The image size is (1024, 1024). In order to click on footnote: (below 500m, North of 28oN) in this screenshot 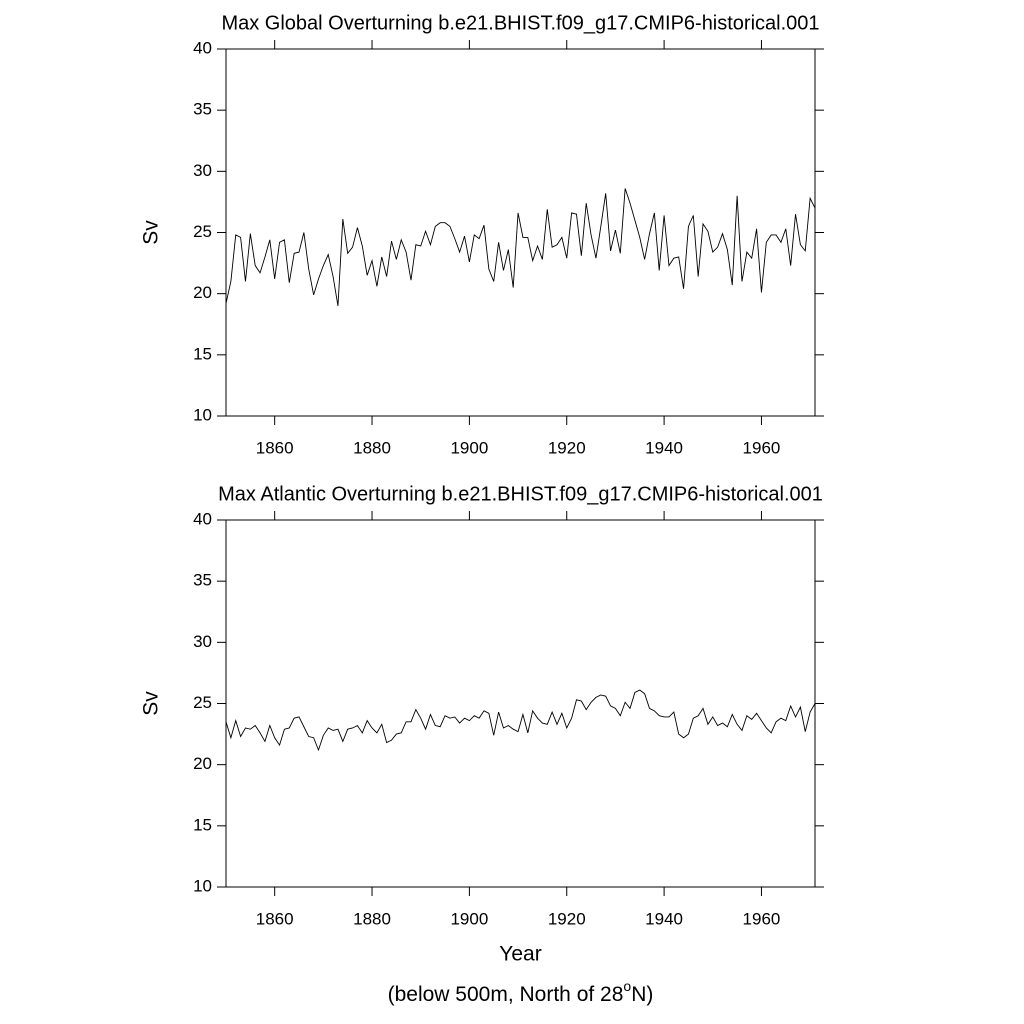, I will do `click(521, 992)`.